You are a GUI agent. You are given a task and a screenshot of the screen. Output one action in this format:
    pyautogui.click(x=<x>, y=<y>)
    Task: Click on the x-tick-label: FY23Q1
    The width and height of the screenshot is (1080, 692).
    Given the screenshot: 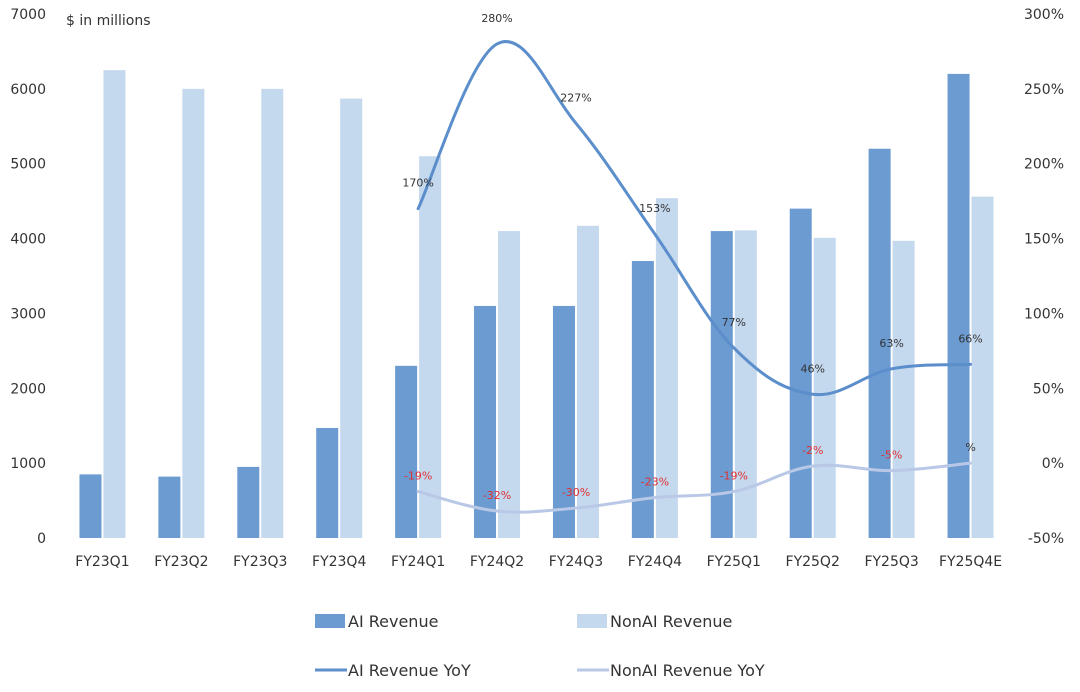 What is the action you would take?
    pyautogui.click(x=102, y=562)
    